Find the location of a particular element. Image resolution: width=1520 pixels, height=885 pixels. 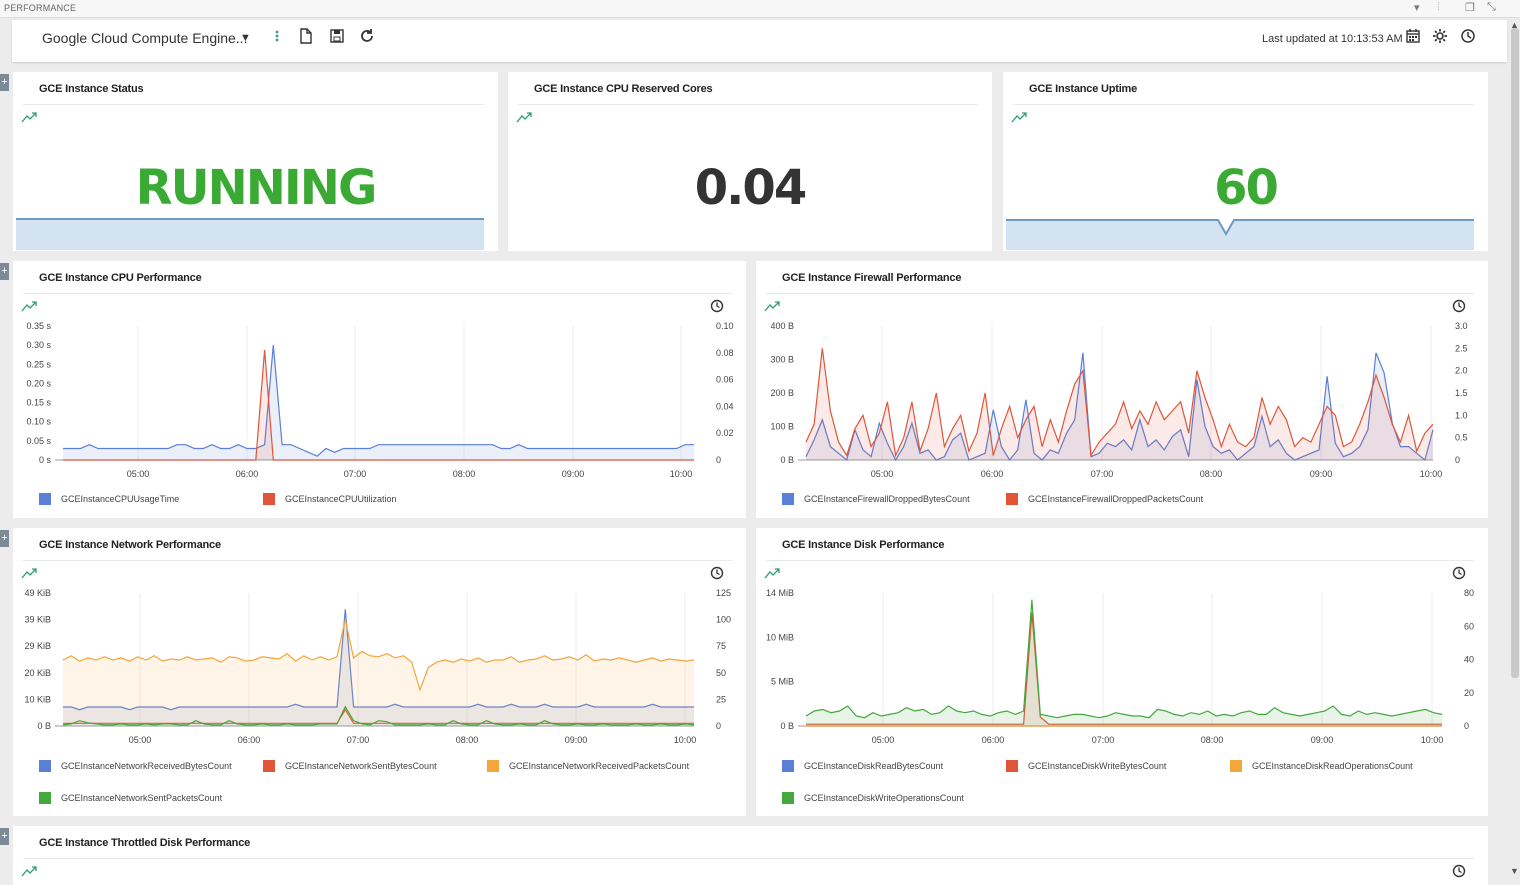

x-tick-label: 10:00 is located at coordinates (1432, 740).